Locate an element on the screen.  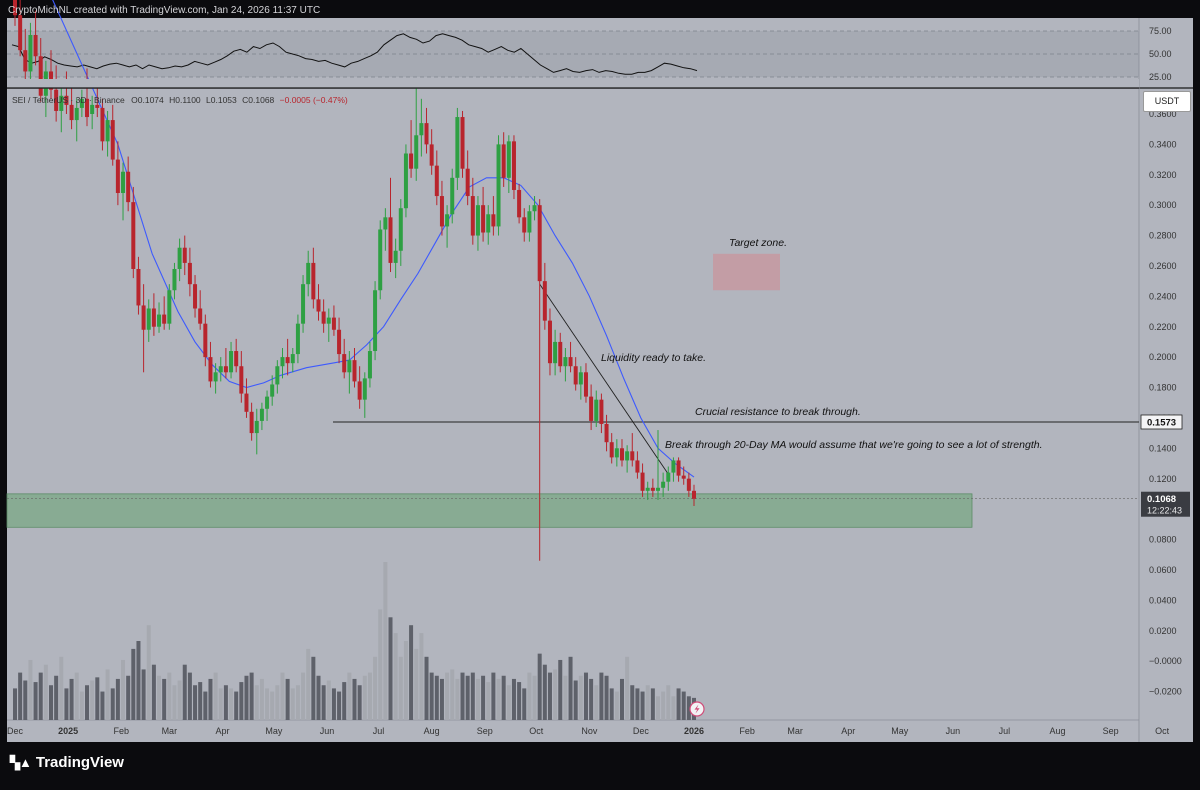
tradingview-logo: ▚▲ TradingView is located at coordinates (67, 762).